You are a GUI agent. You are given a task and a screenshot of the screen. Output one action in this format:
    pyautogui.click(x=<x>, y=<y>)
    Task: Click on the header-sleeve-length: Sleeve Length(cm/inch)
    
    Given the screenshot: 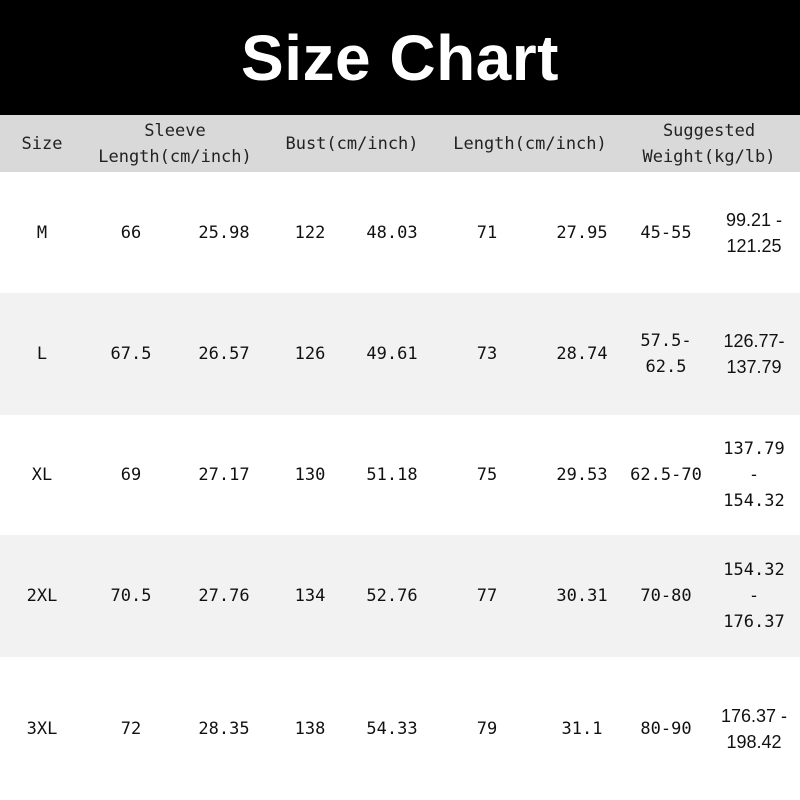 What is the action you would take?
    pyautogui.click(x=175, y=143)
    